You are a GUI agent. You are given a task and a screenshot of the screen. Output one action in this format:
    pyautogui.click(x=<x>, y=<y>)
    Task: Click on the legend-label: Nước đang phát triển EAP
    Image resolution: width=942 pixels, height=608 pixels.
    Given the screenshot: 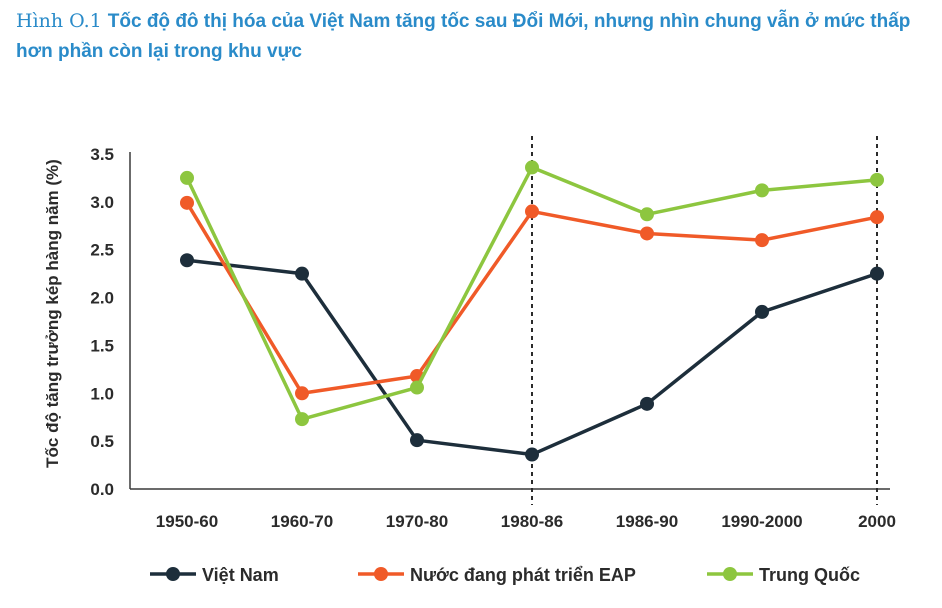 What is the action you would take?
    pyautogui.click(x=523, y=575)
    